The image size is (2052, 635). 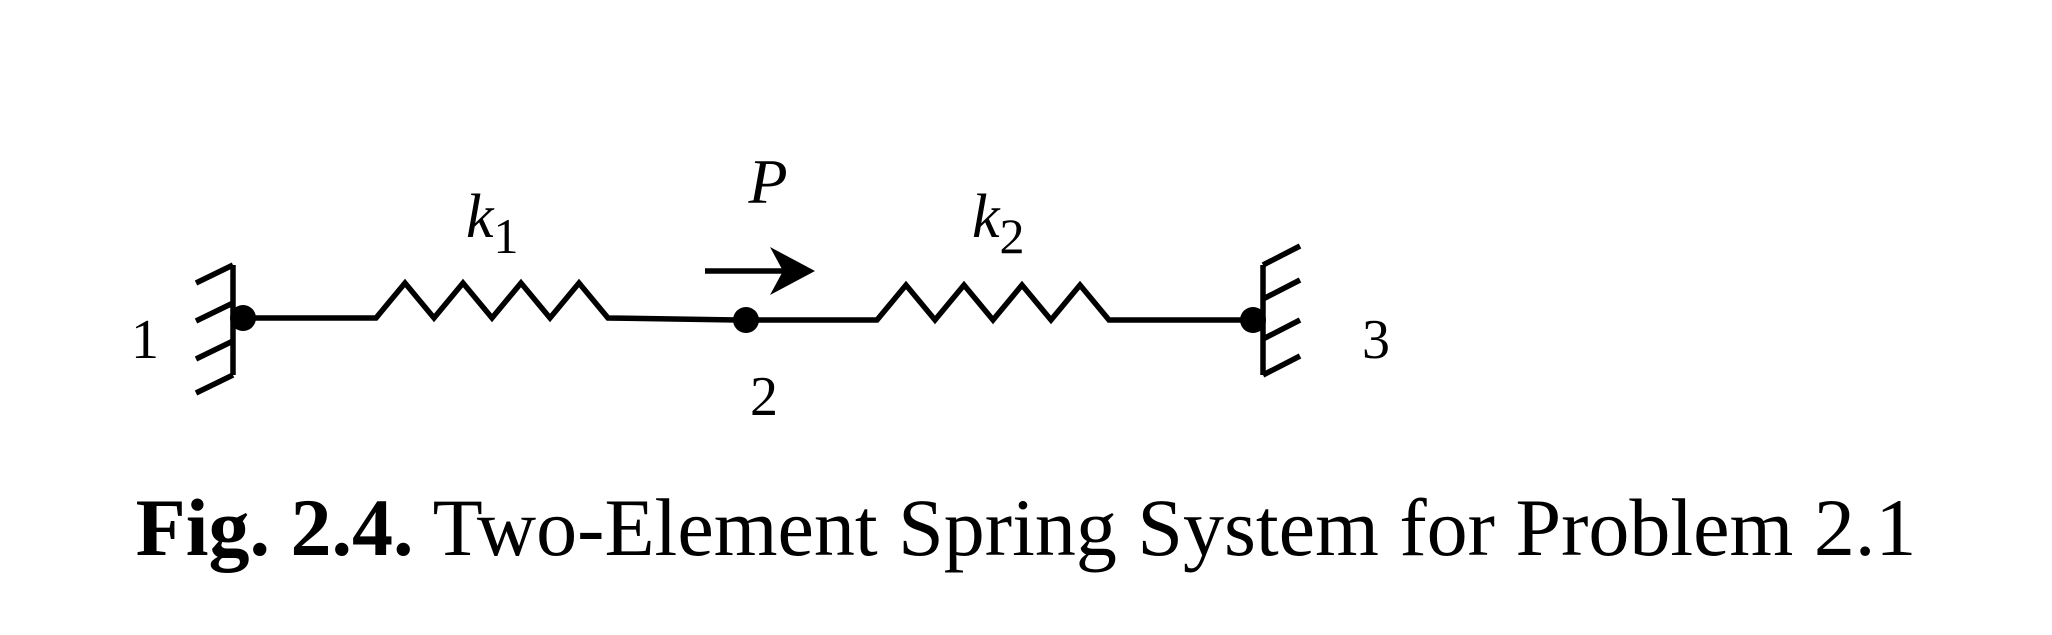 I want to click on spring-k2-label-base: k, so click(x=986, y=217).